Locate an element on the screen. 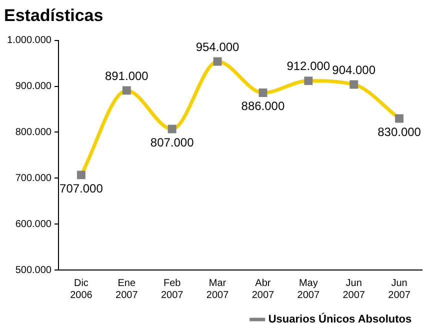  y-tick-label: 1.000.000 is located at coordinates (29, 40).